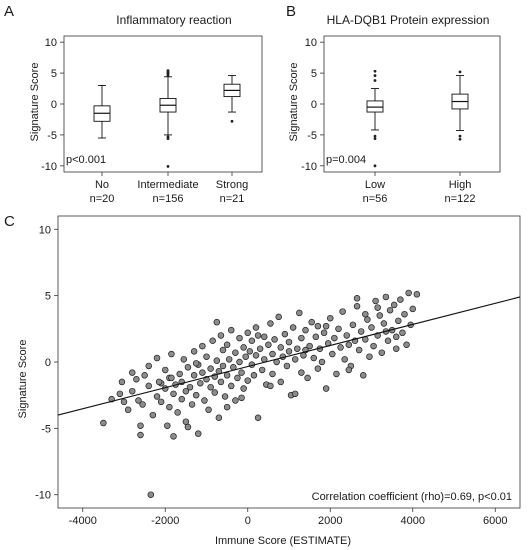 The height and width of the screenshot is (550, 532). What do you see at coordinates (375, 185) in the screenshot?
I see `x-category-label: Low` at bounding box center [375, 185].